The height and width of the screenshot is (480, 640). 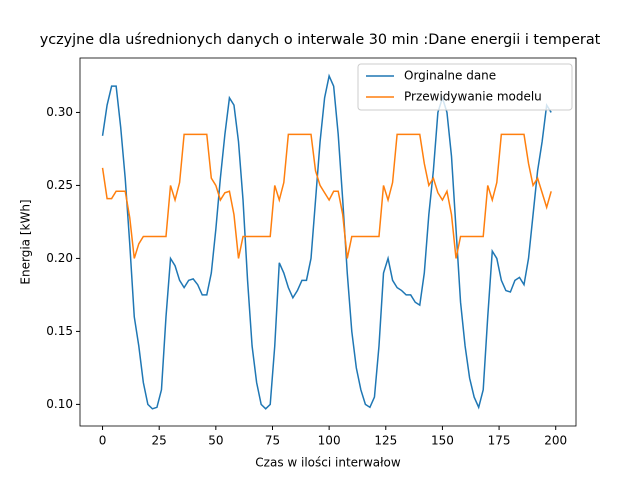 I want to click on x-axis-label: Czas w ilości interwałow, so click(x=328, y=463).